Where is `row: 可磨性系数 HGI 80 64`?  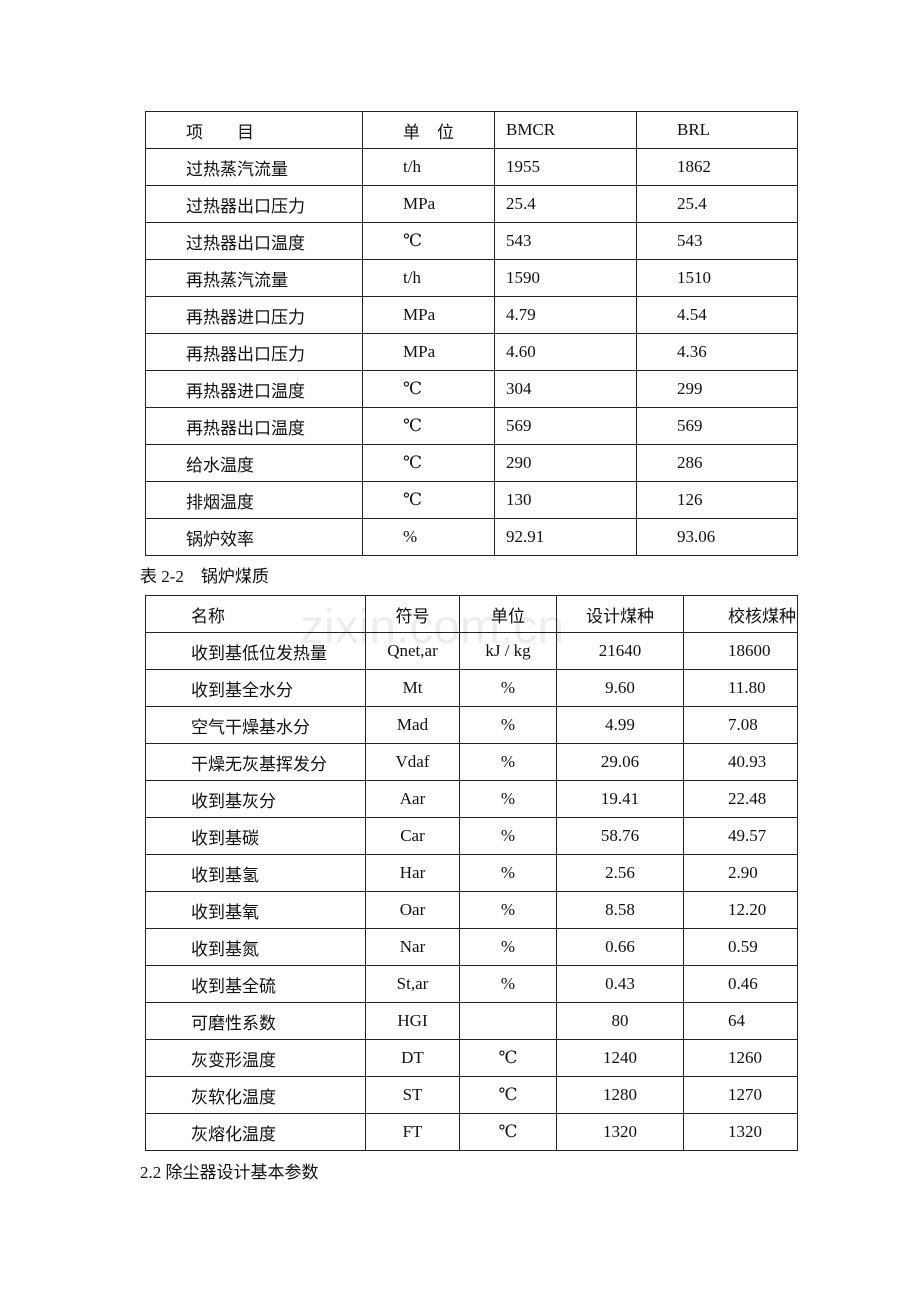 row: 可磨性系数 HGI 80 64 is located at coordinates (471, 1021).